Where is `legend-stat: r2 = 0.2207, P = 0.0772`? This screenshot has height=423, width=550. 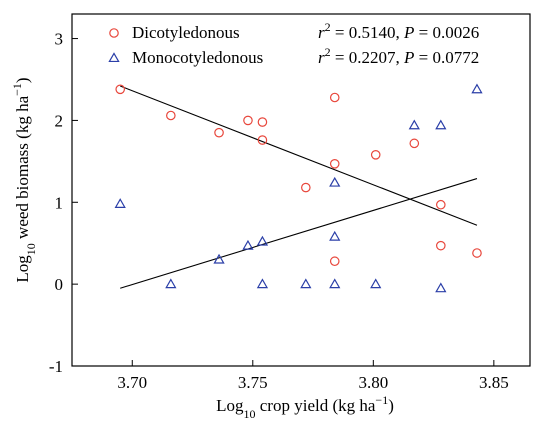
legend-stat: r2 = 0.2207, P = 0.0772 is located at coordinates (398, 56).